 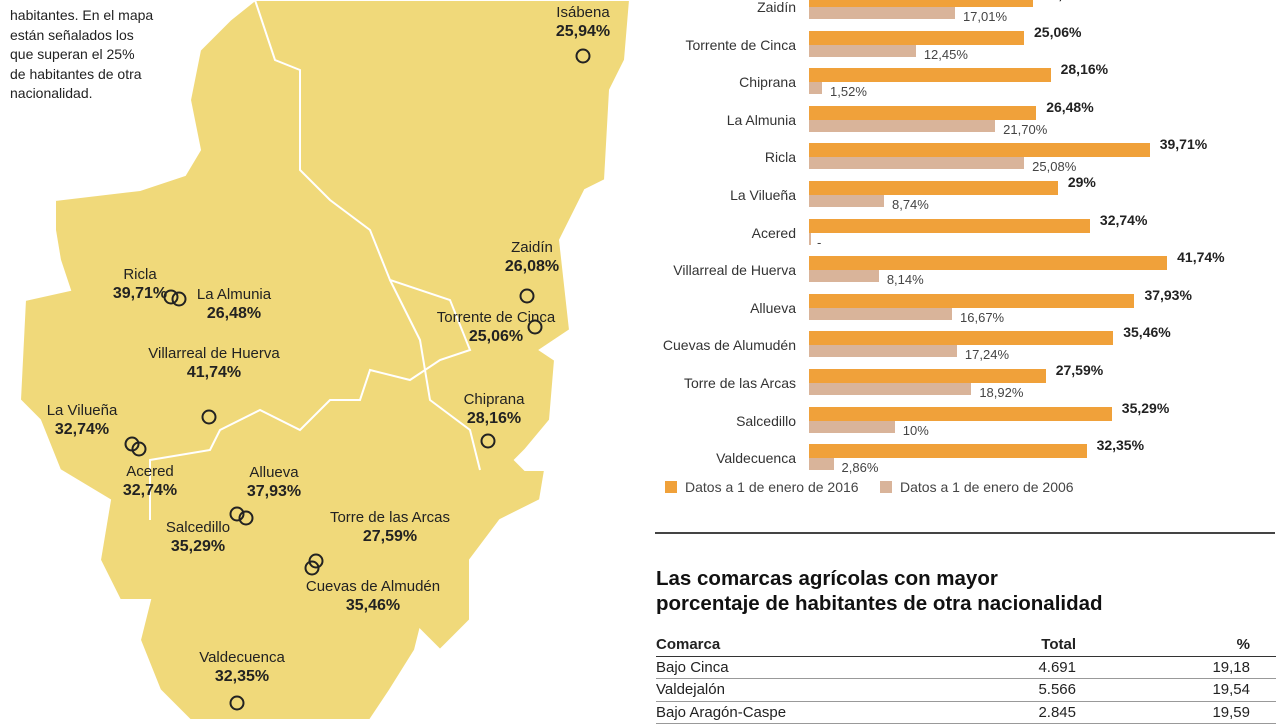 What do you see at coordinates (916, 430) in the screenshot?
I see `value-label-2006: 10%` at bounding box center [916, 430].